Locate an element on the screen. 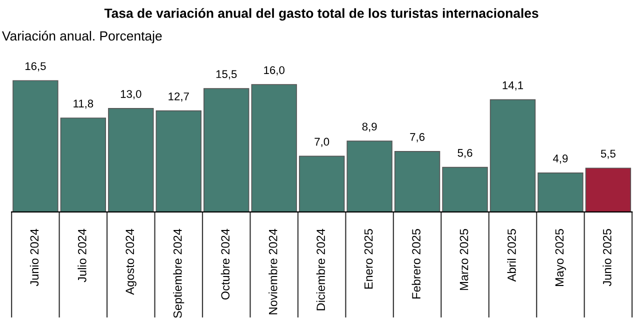 This screenshot has height=324, width=643. data-label: 5,5 is located at coordinates (608, 154).